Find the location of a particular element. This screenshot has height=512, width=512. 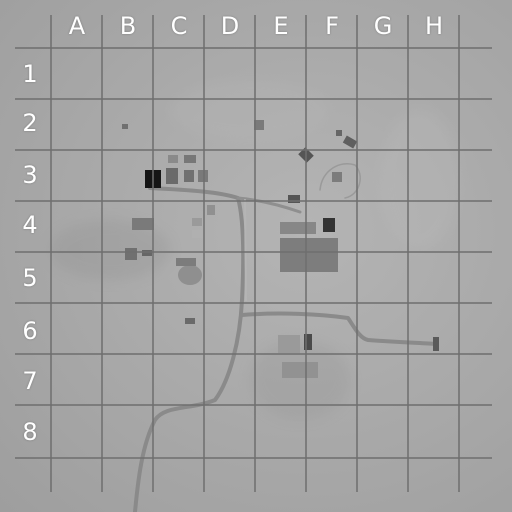

grid-column-label: B is located at coordinates (128, 26).